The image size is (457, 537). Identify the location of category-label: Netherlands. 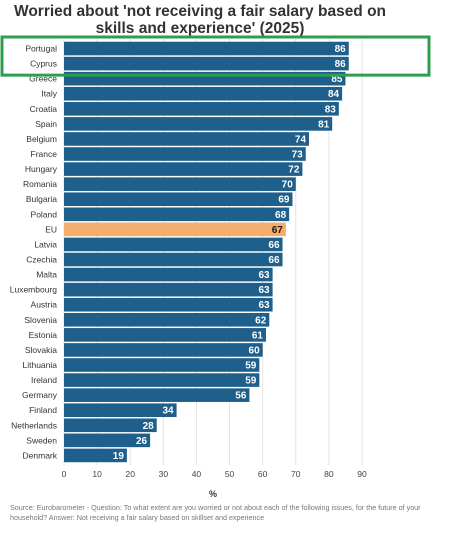
(34, 425).